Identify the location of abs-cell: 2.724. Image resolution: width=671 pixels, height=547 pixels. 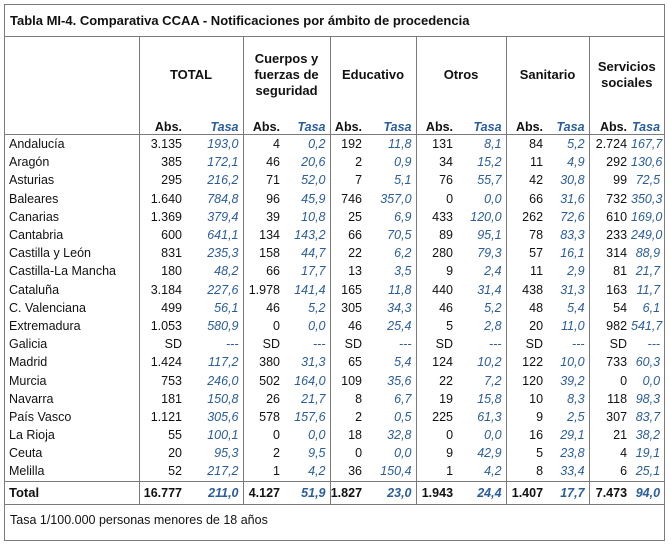
(610, 144).